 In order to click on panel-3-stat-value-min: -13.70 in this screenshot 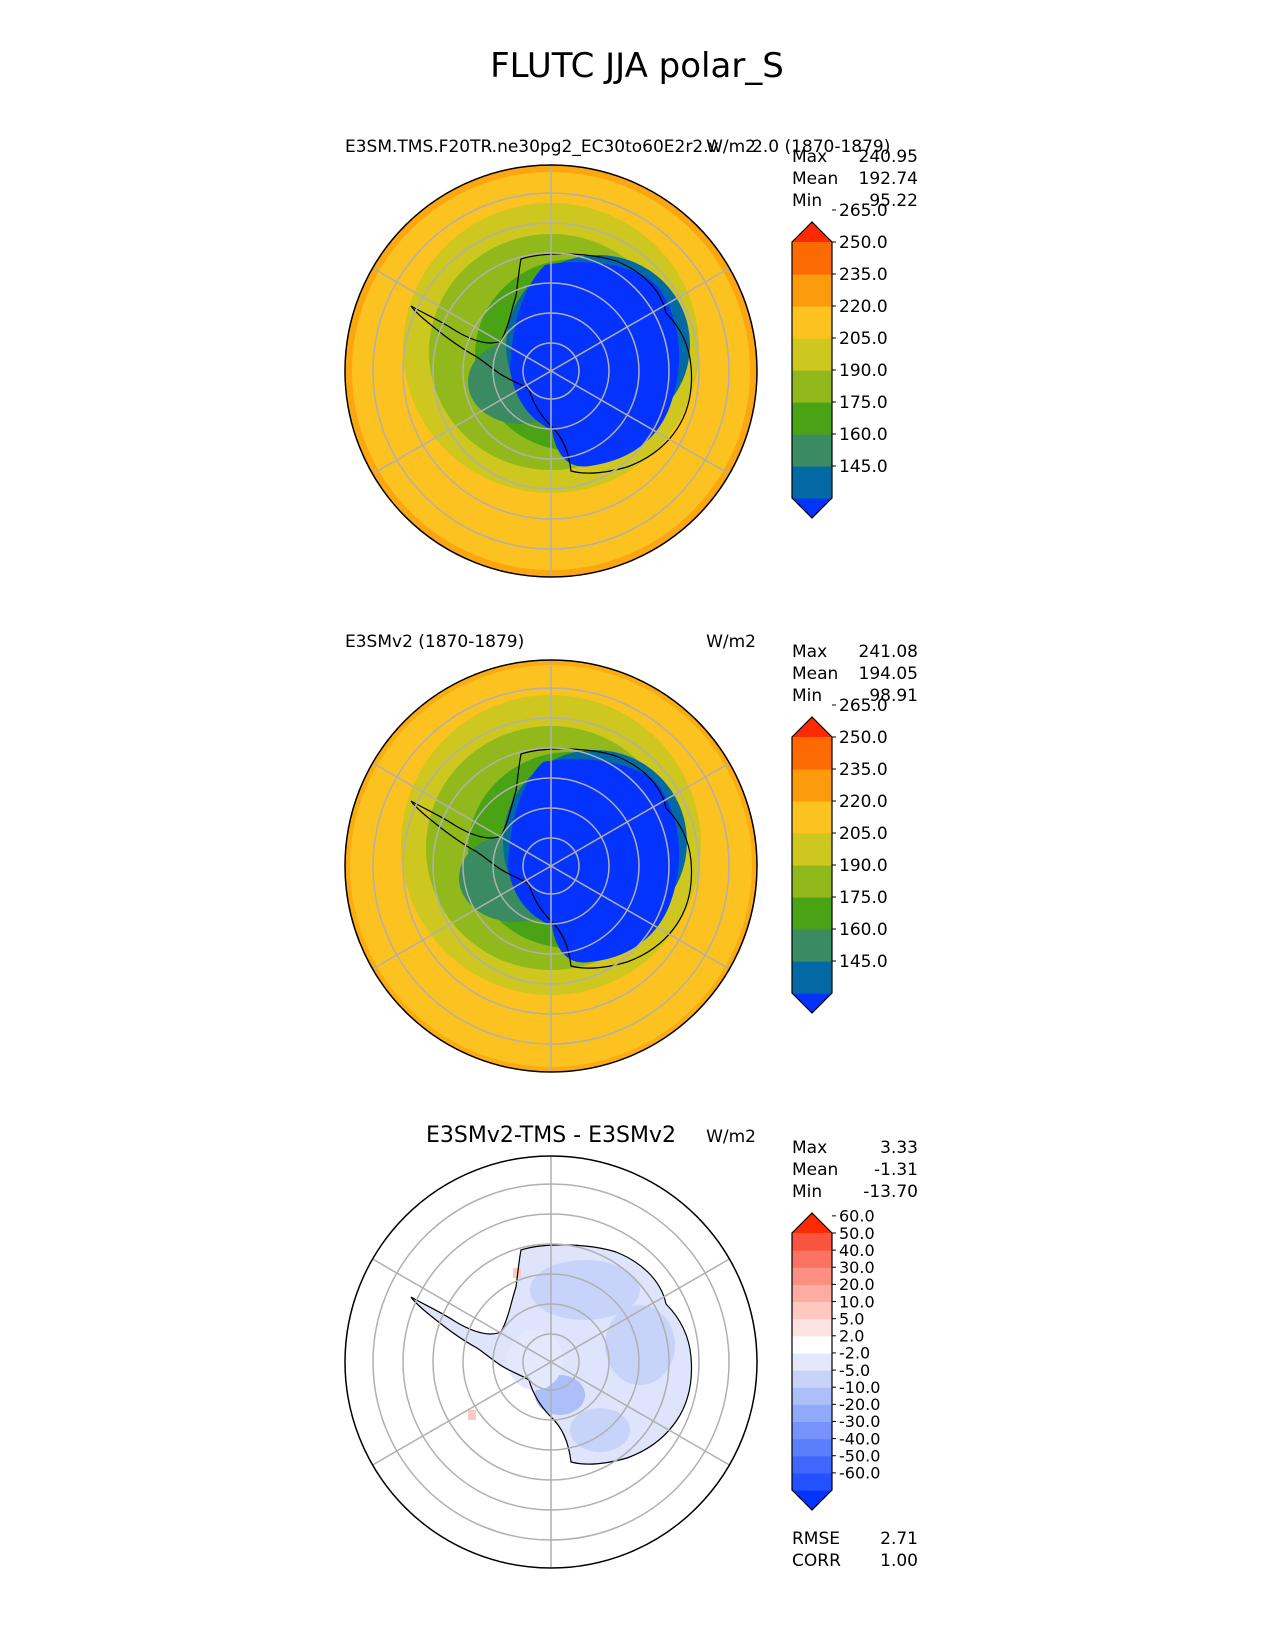, I will do `click(890, 1192)`.